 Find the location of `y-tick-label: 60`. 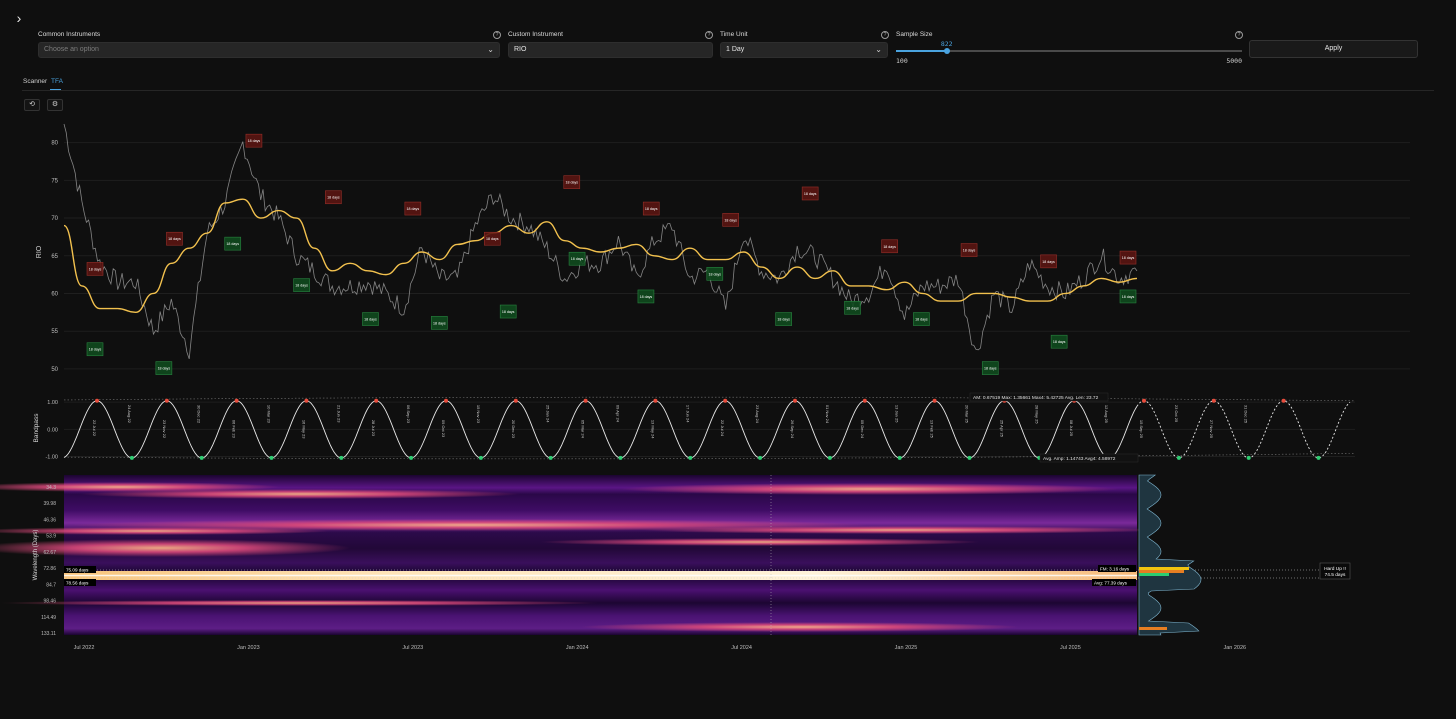

y-tick-label: 60 is located at coordinates (54, 294).